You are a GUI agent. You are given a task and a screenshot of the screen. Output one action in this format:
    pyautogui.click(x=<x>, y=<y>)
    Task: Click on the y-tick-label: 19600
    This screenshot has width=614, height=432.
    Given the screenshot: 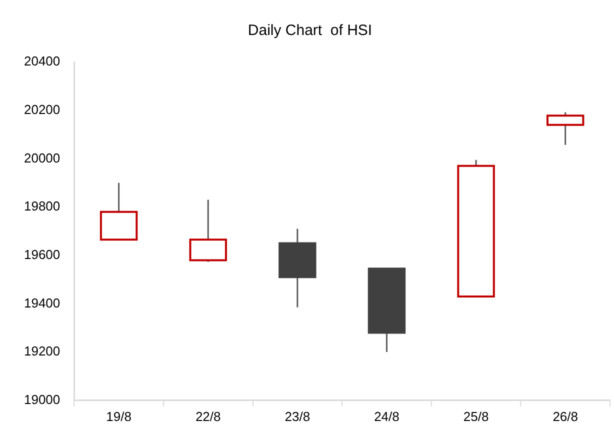 What is the action you would take?
    pyautogui.click(x=42, y=254)
    